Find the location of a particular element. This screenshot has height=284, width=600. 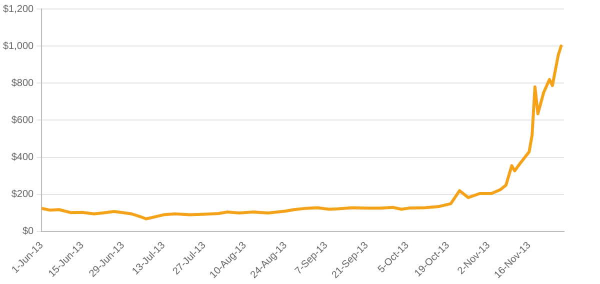

y-tick-label: $1,000 is located at coordinates (18, 46).